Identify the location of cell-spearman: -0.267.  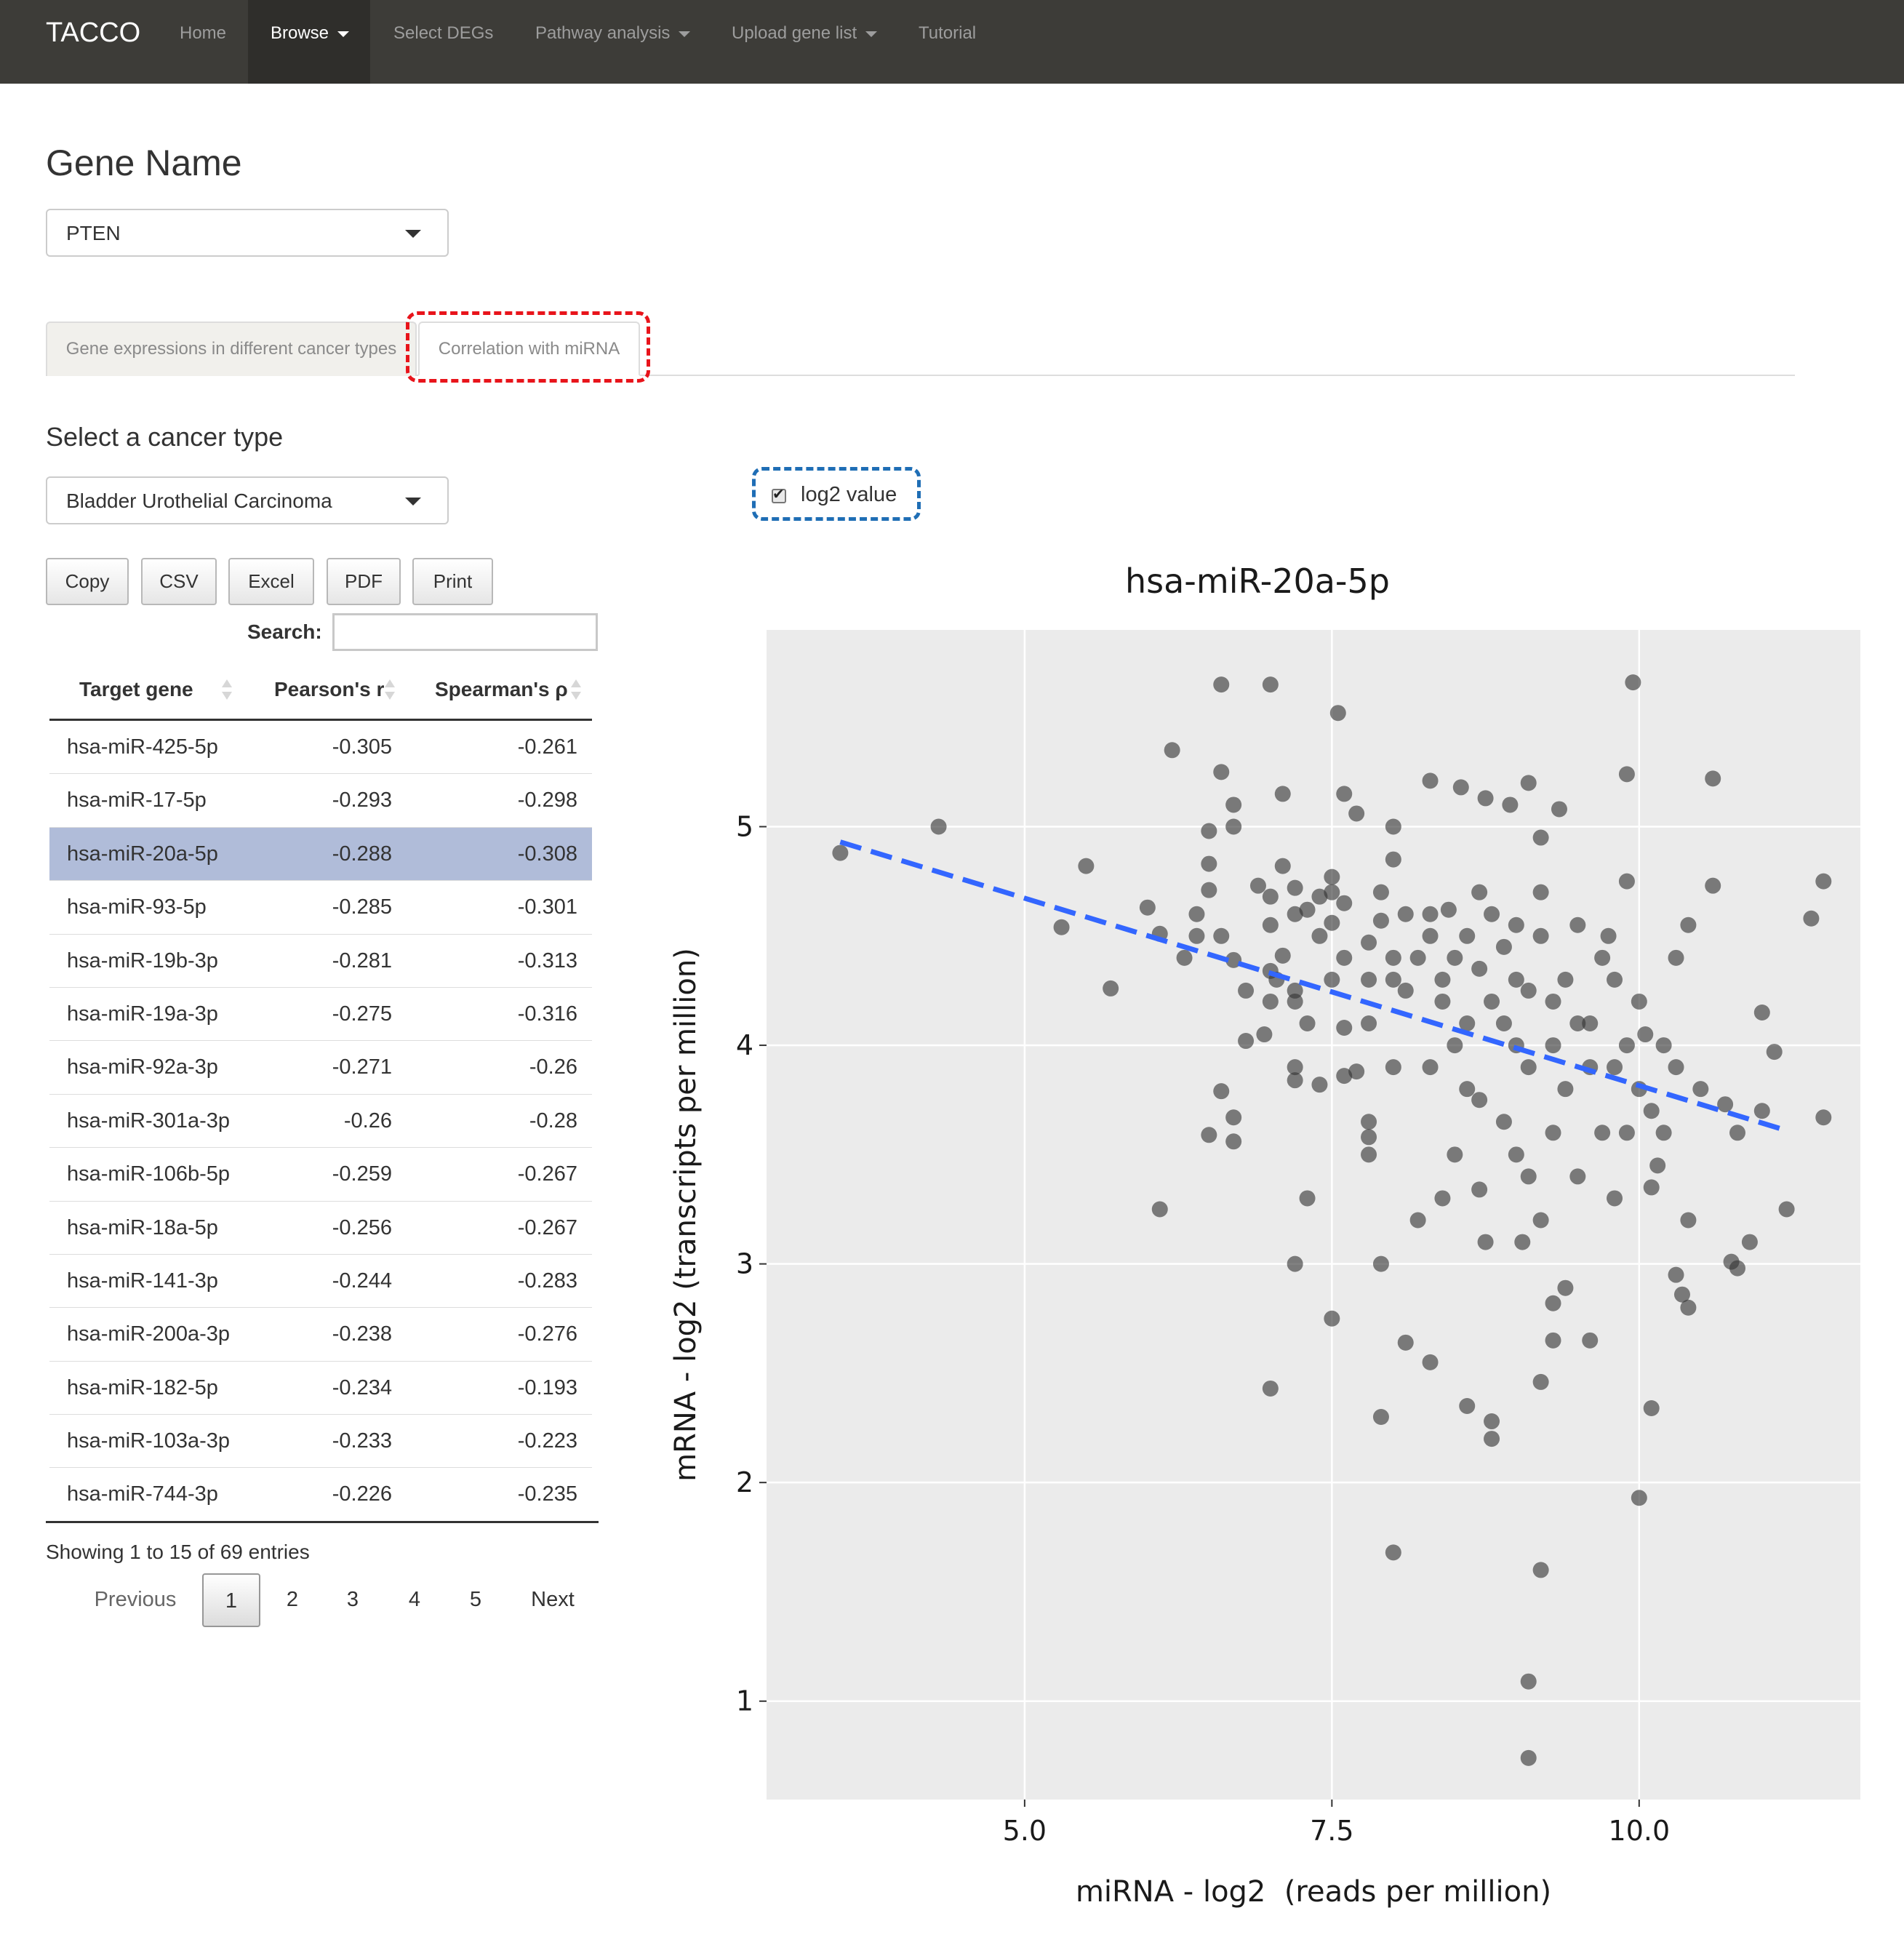
(547, 1227).